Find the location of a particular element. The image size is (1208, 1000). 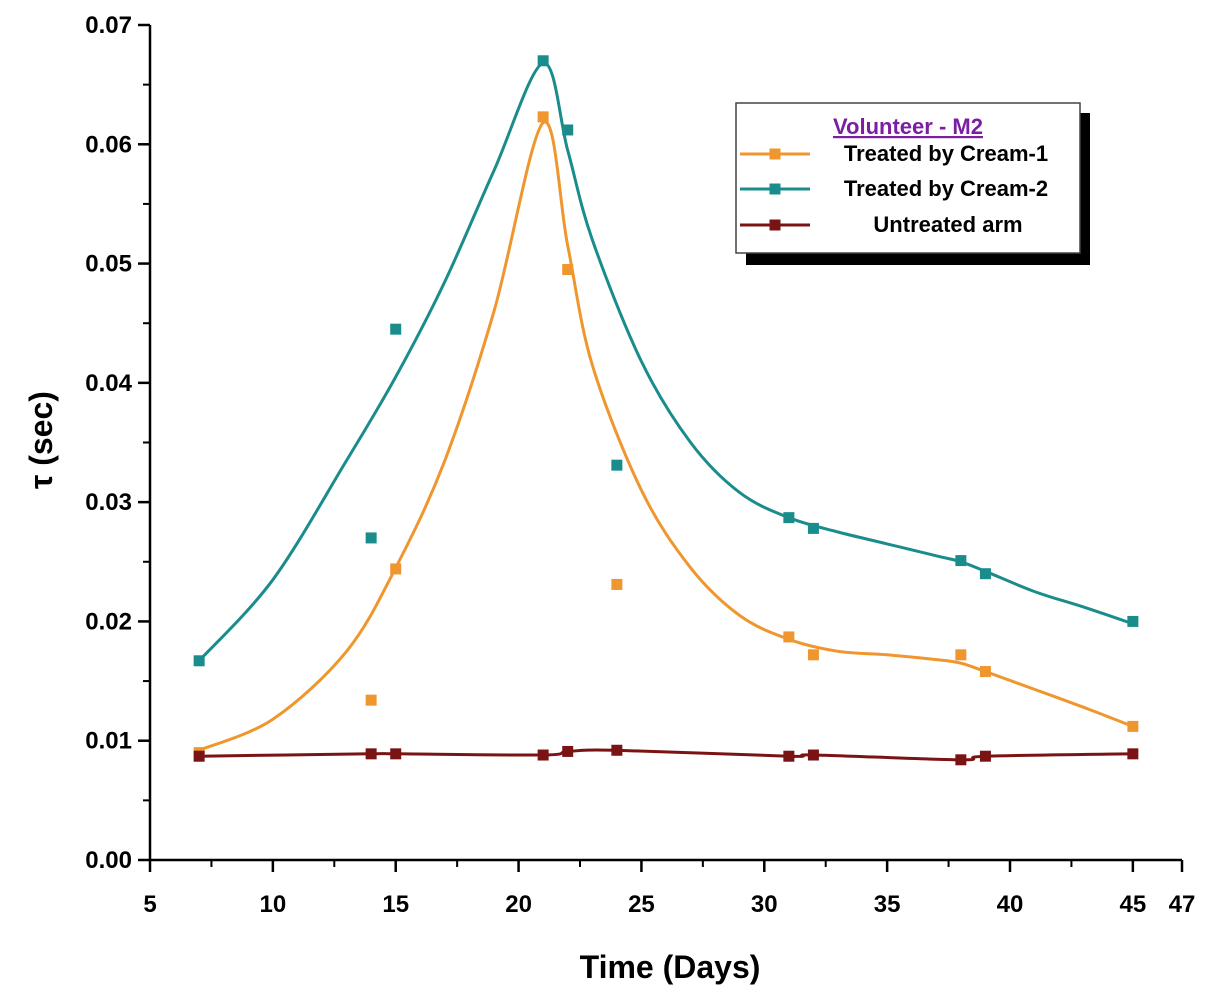

y-tick-label: 0.03 is located at coordinates (108, 502).